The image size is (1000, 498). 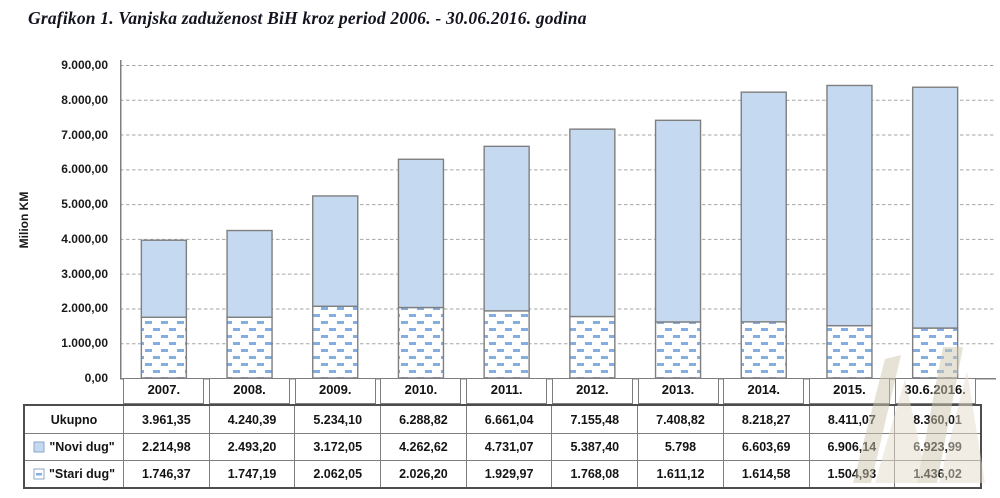 I want to click on x-category-label: 2015., so click(x=849, y=391).